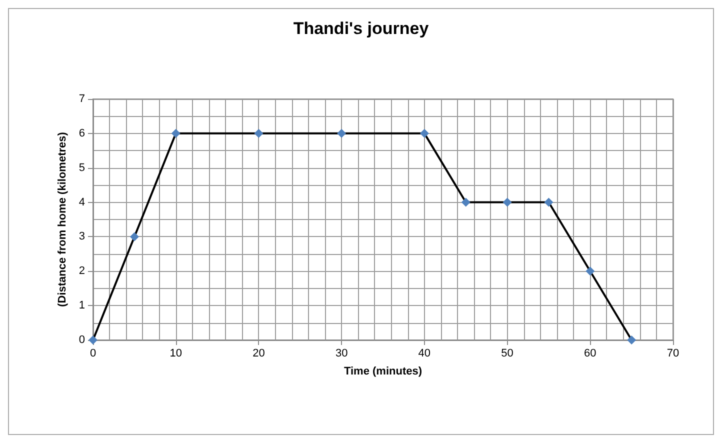 This screenshot has width=726, height=447. What do you see at coordinates (81, 271) in the screenshot?
I see `y-tick-label: 2` at bounding box center [81, 271].